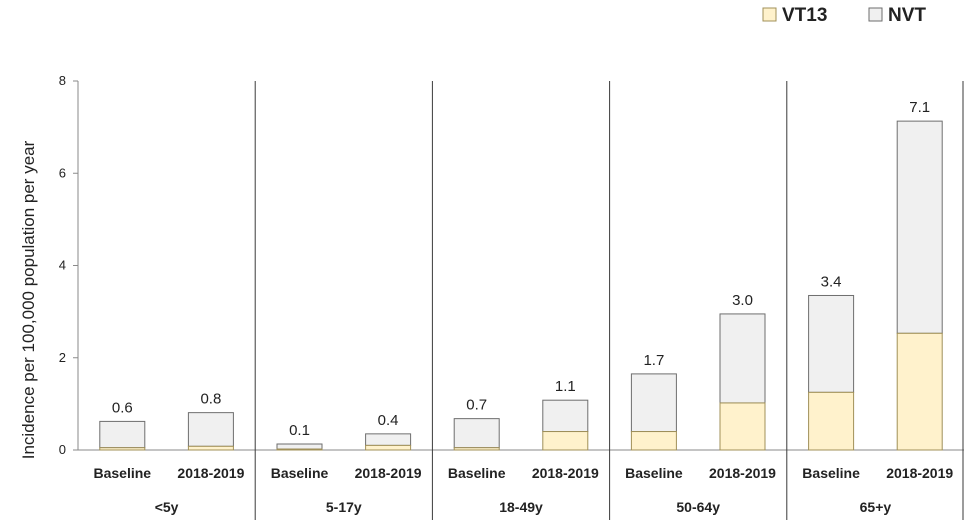 The image size is (964, 520). I want to click on x-group-label: 5-17y, so click(344, 507).